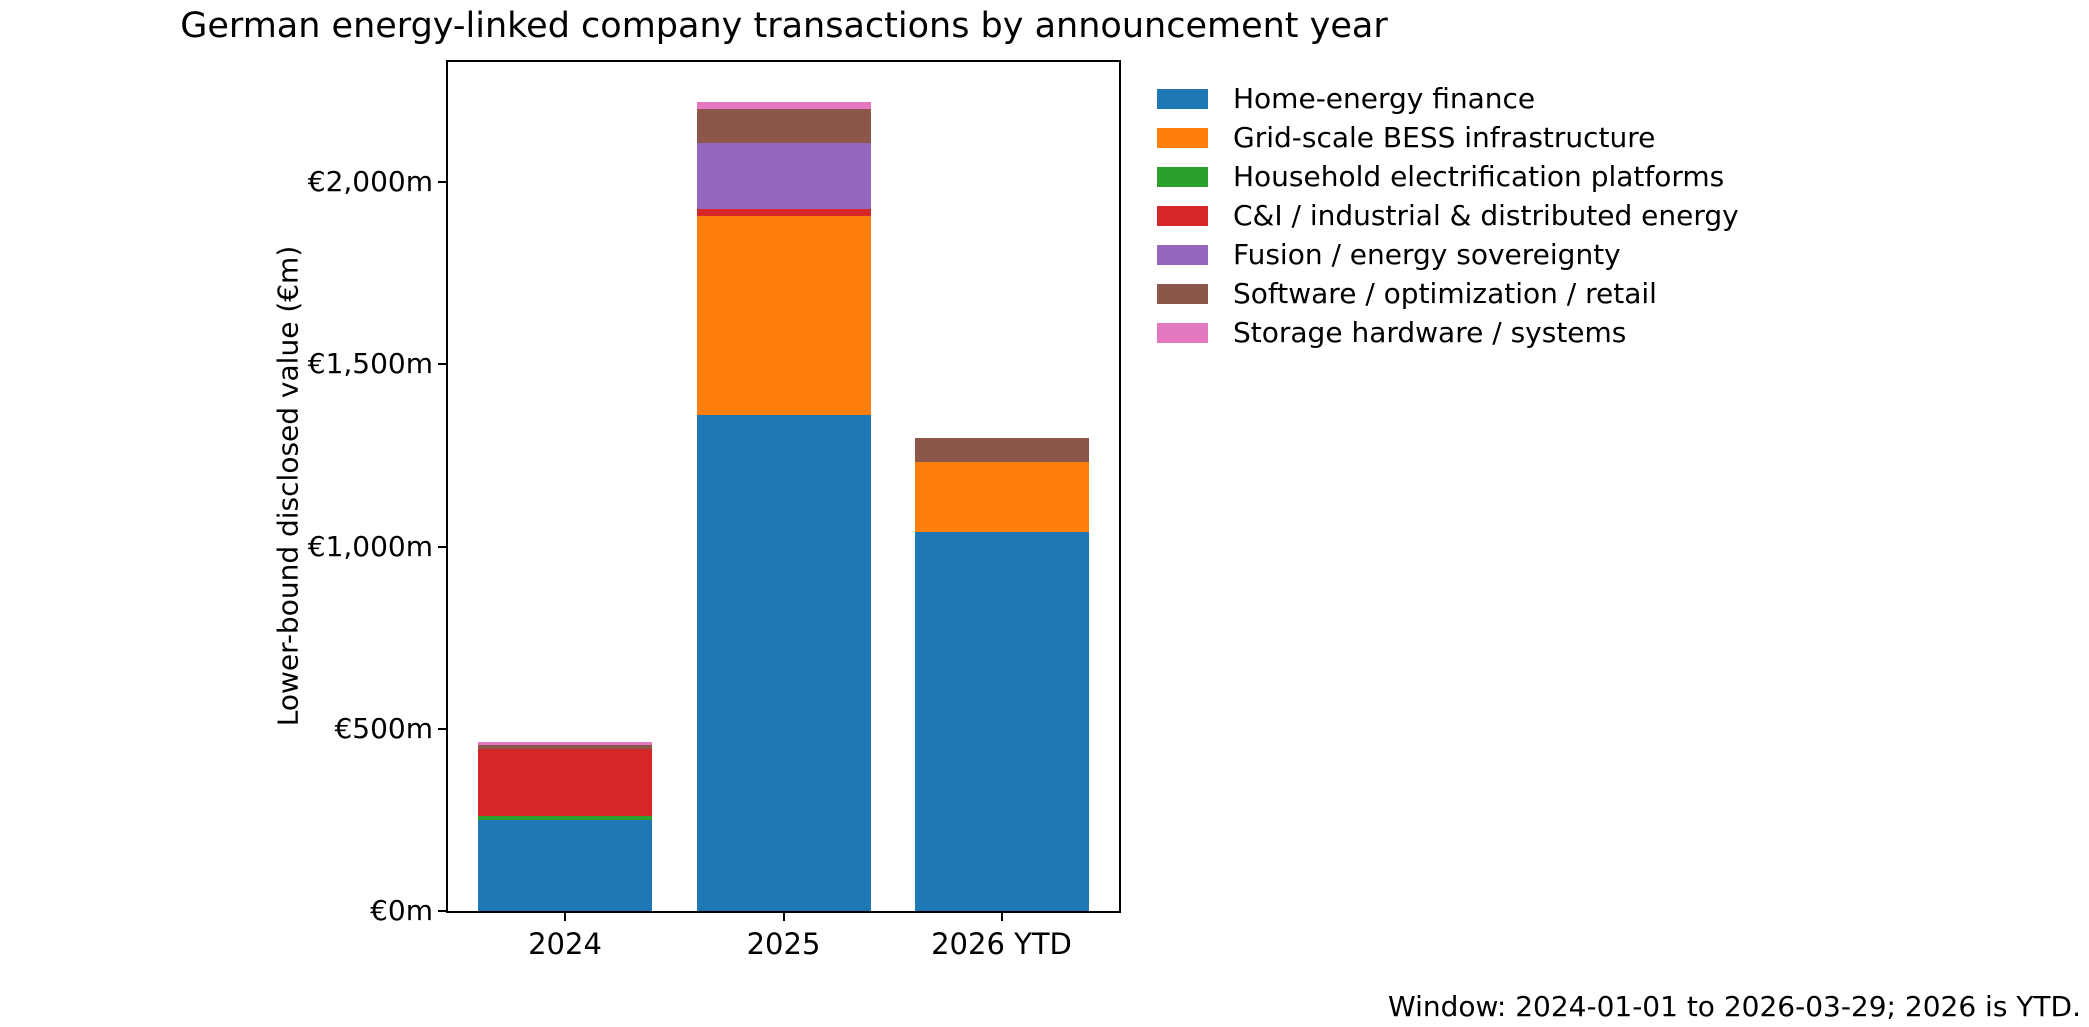  What do you see at coordinates (370, 364) in the screenshot?
I see `y-tick-label: €1,500m` at bounding box center [370, 364].